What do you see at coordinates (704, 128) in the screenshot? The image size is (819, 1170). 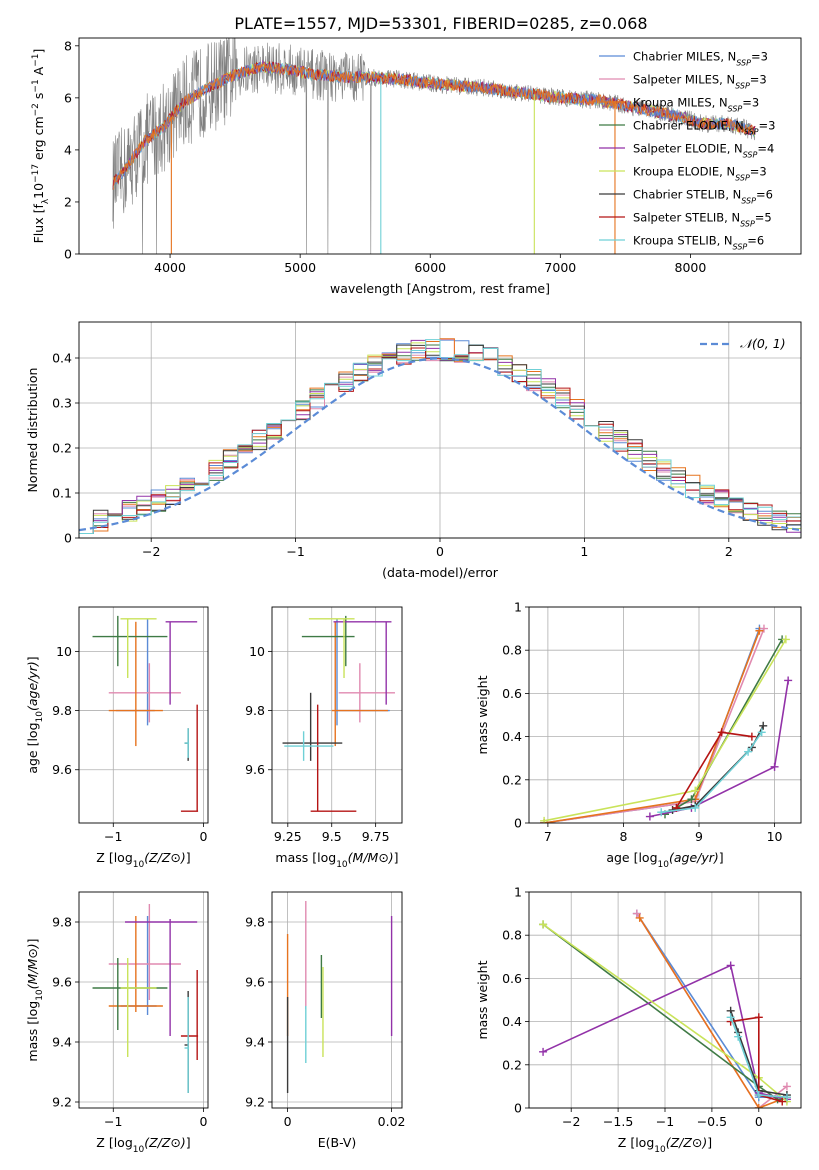 I see `legend-entry: Chabrier ELODIE, NSSP=3` at bounding box center [704, 128].